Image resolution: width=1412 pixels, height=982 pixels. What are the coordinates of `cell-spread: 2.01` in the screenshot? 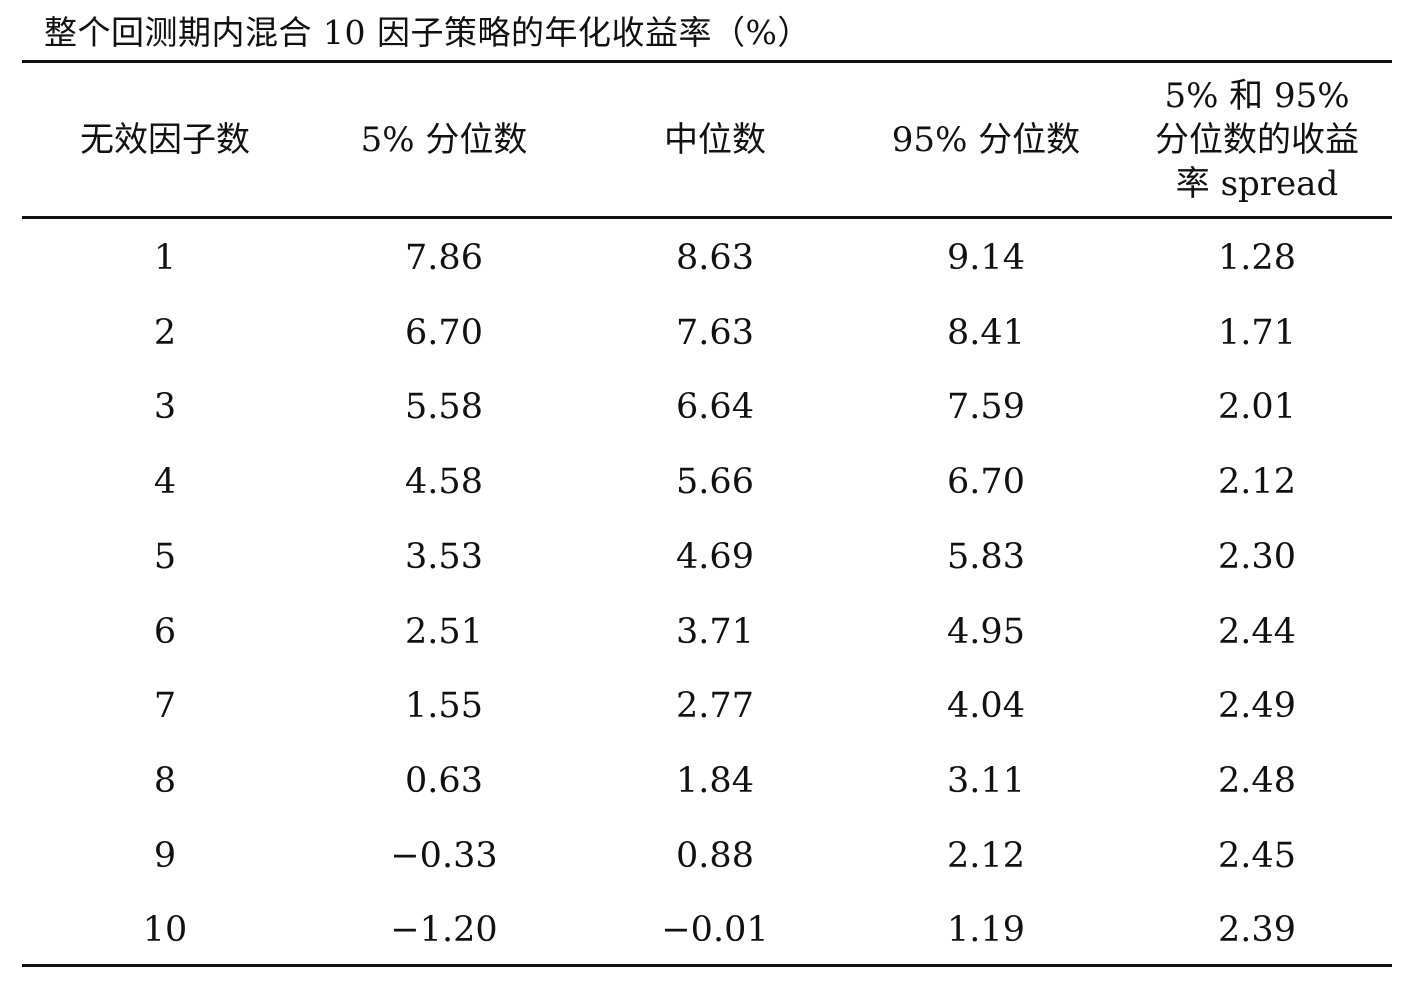 It's located at (1257, 407).